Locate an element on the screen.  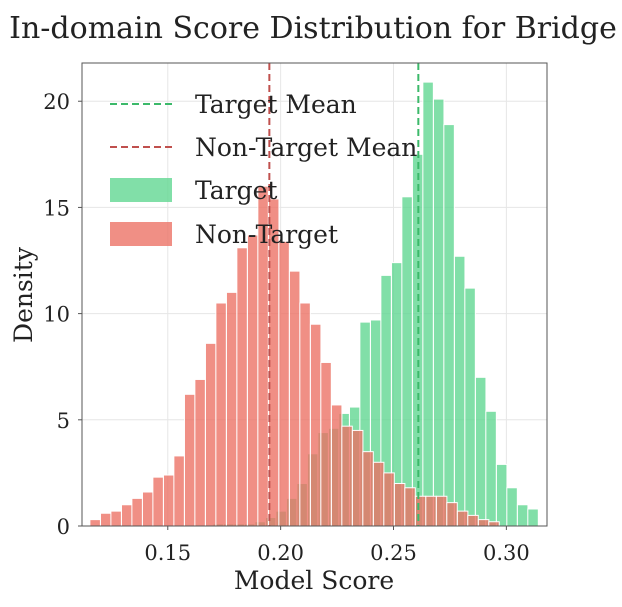
x-tick-label-0: 0.15 is located at coordinates (167, 553).